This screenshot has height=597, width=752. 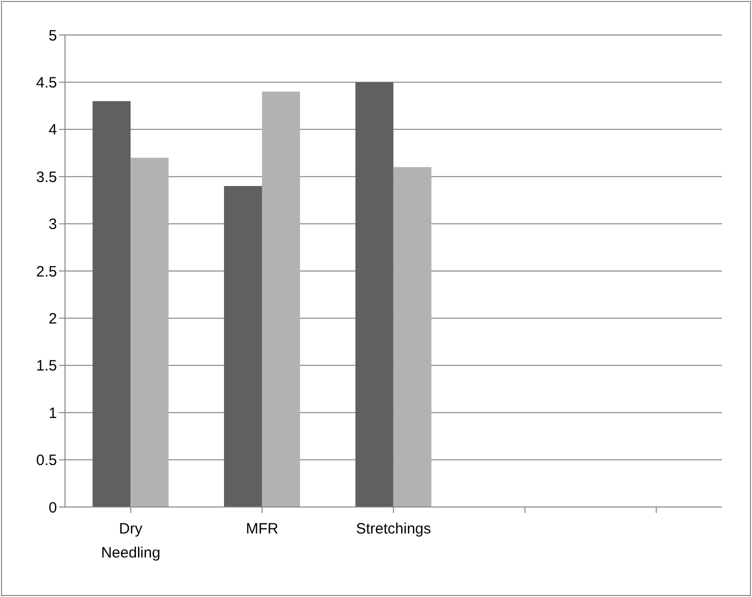 What do you see at coordinates (46, 271) in the screenshot?
I see `y-tick-label: 2.5` at bounding box center [46, 271].